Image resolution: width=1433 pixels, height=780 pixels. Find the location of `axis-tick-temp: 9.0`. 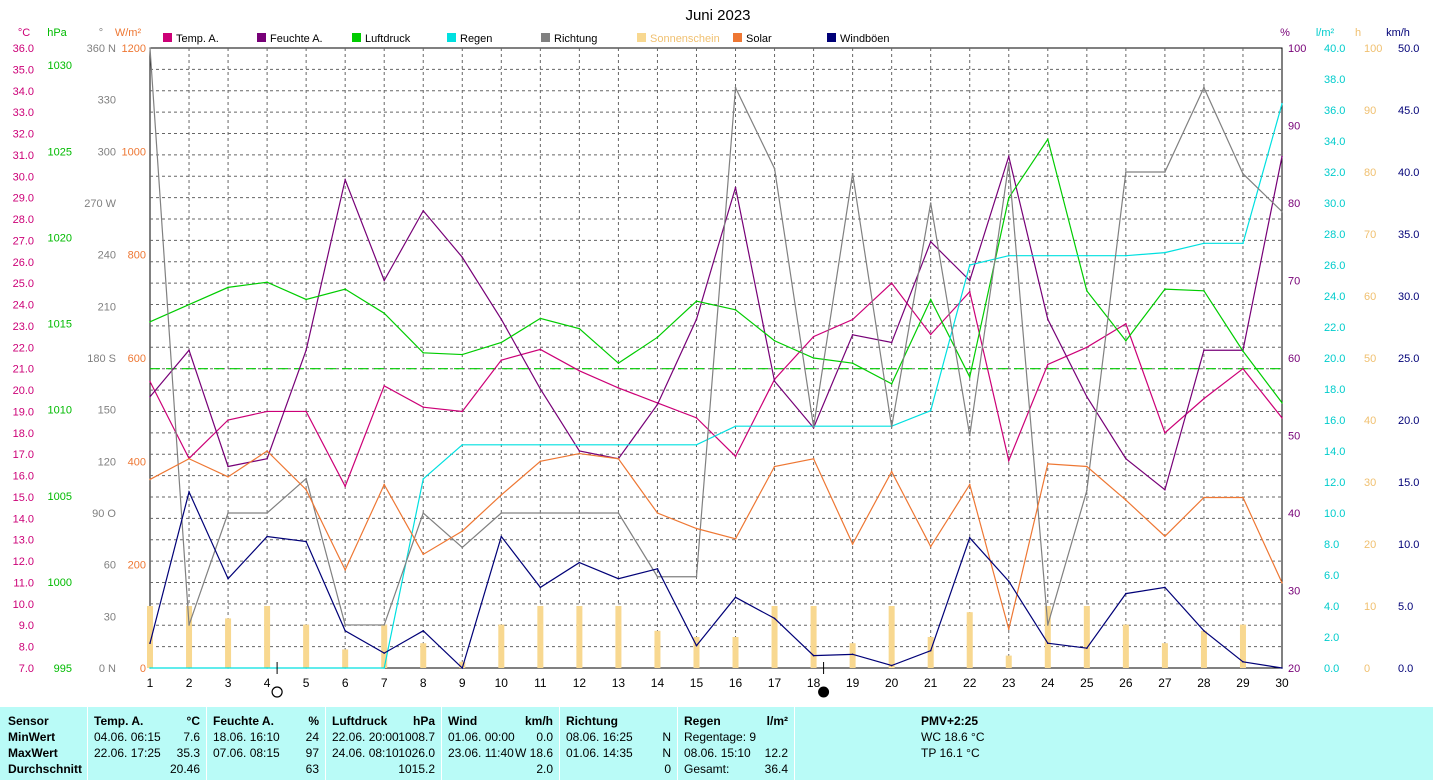

axis-tick-temp: 9.0 is located at coordinates (26, 626).